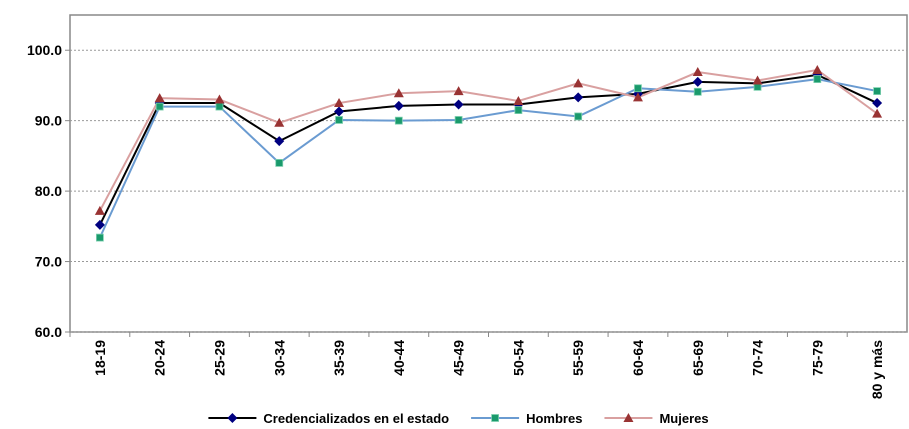 The width and height of the screenshot is (909, 429). Describe the element at coordinates (339, 358) in the screenshot. I see `x-tick-label: 35-39` at that location.